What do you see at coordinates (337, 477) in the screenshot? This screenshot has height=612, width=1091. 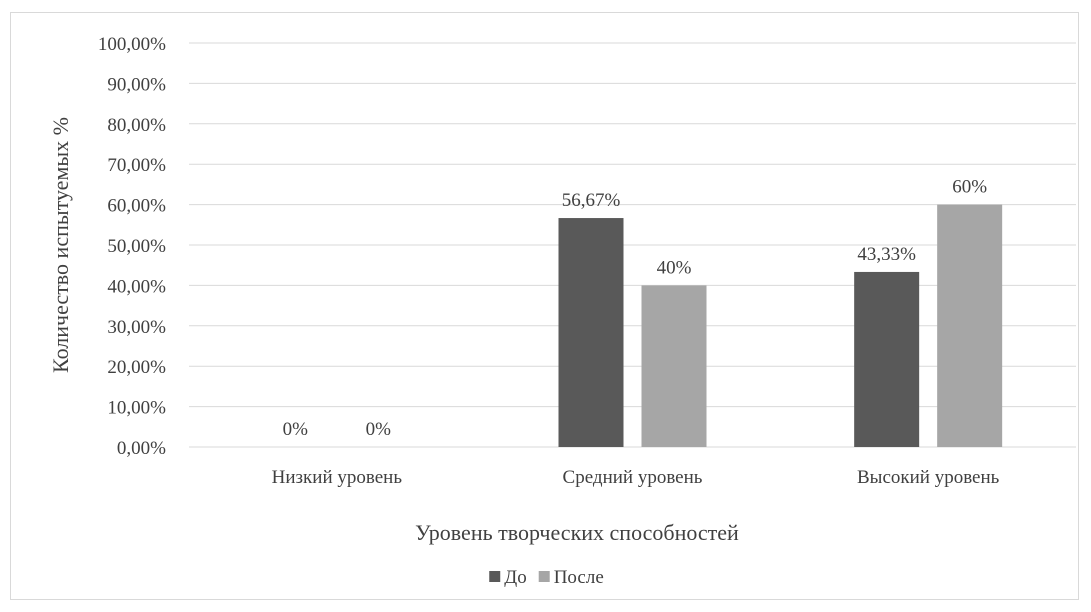 I see `x-tick-label: Низкий уровень` at bounding box center [337, 477].